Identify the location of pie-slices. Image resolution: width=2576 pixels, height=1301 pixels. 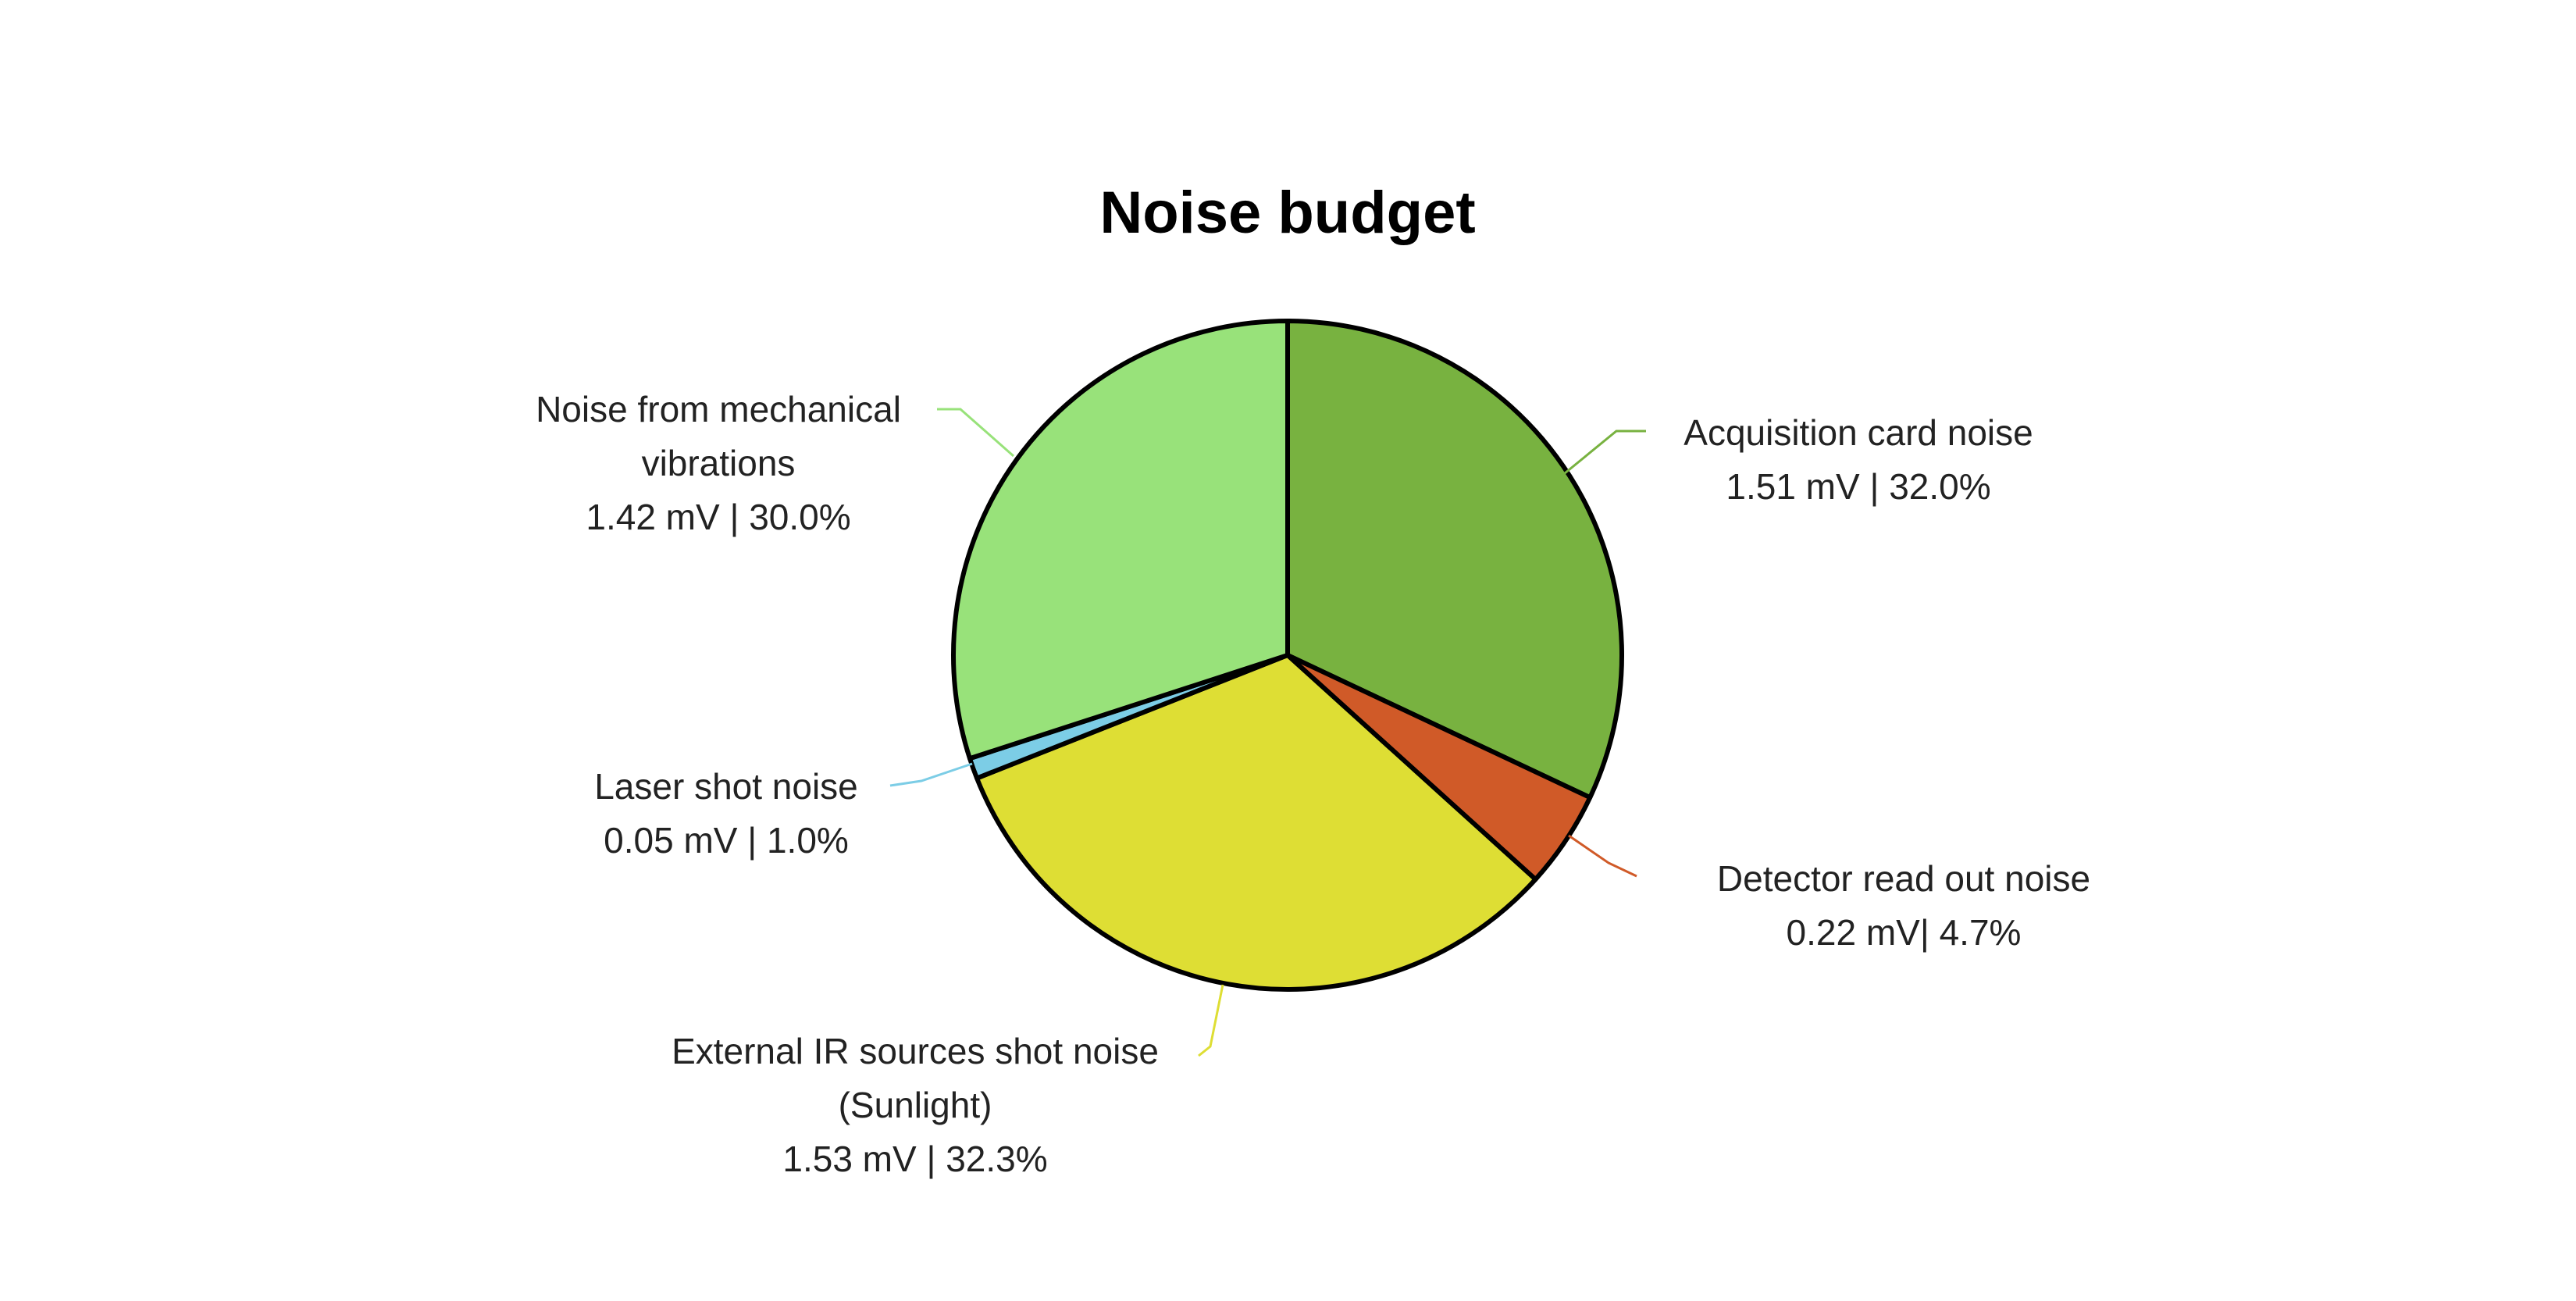
(1288, 655).